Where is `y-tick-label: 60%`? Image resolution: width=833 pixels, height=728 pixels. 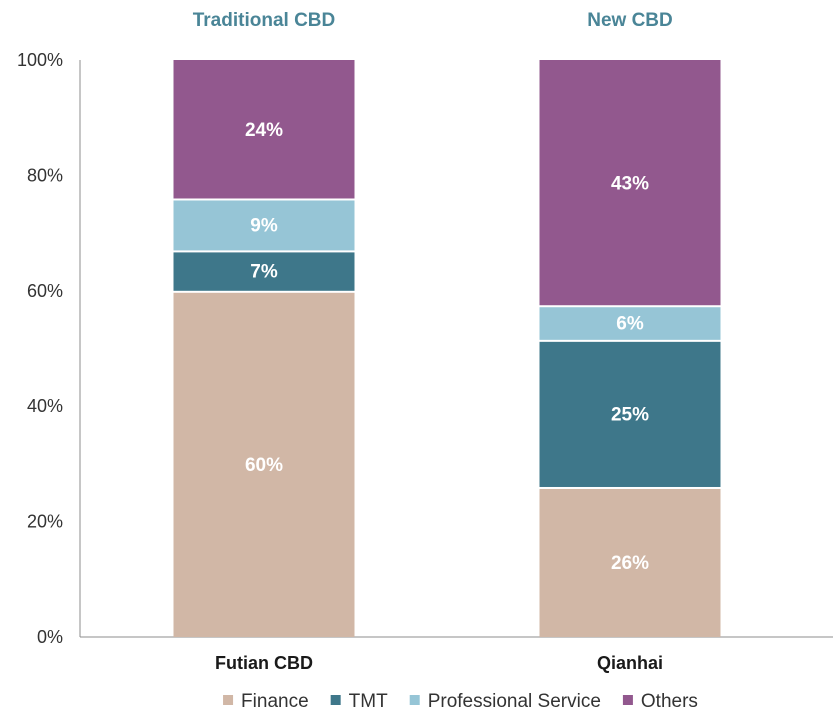 y-tick-label: 60% is located at coordinates (45, 291).